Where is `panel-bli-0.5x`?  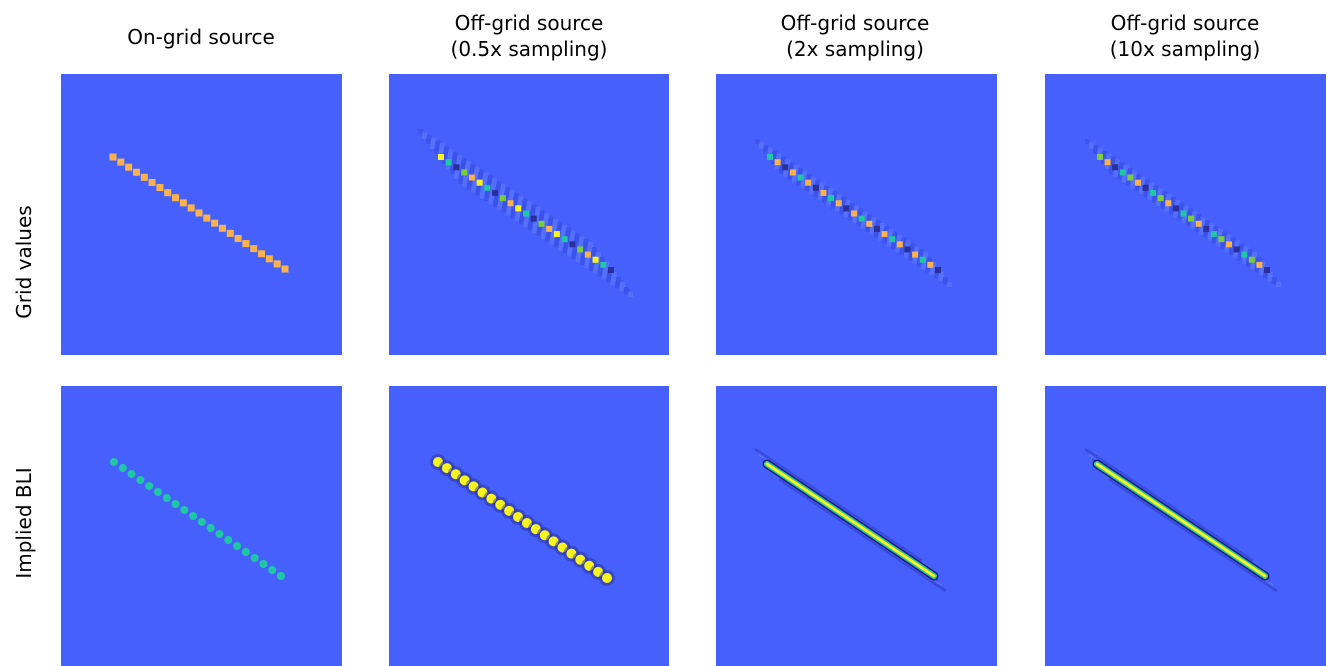
panel-bli-0.5x is located at coordinates (529, 526).